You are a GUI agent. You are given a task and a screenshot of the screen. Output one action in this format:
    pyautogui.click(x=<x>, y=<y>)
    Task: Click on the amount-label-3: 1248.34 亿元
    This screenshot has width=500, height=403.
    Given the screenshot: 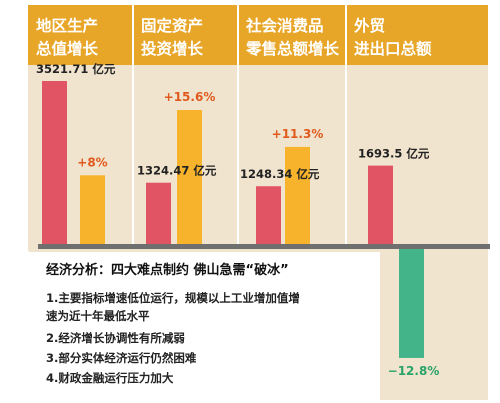 What is the action you would take?
    pyautogui.click(x=280, y=174)
    